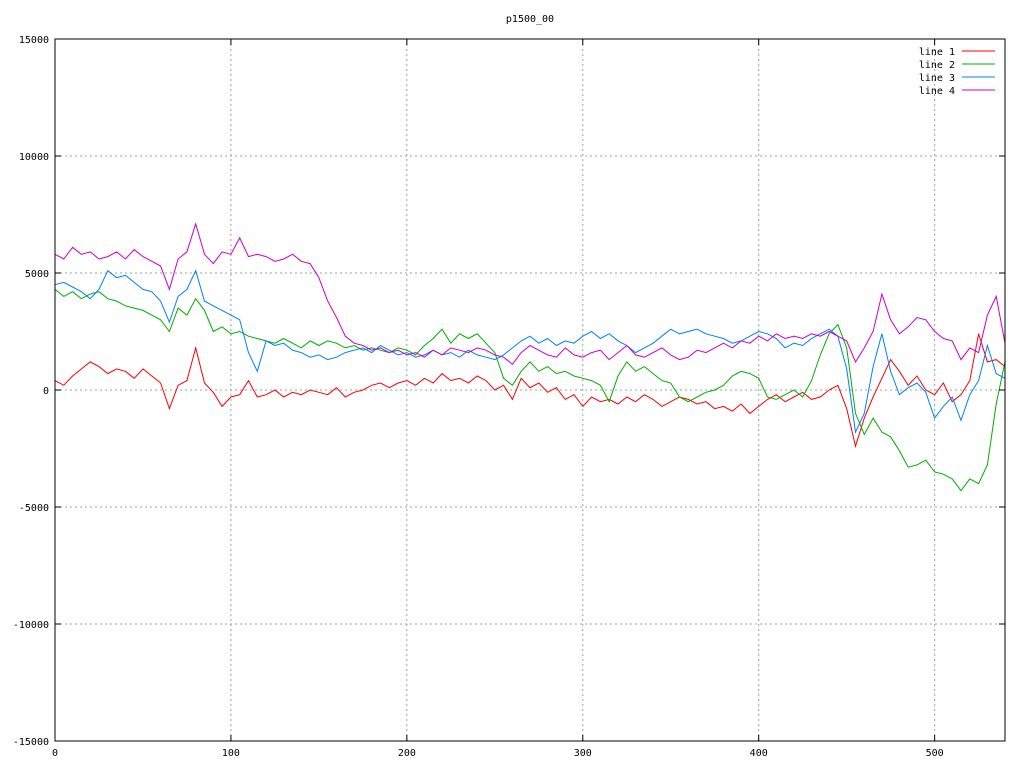 The width and height of the screenshot is (1024, 768). Describe the element at coordinates (759, 753) in the screenshot. I see `x-tick-label: 400` at that location.